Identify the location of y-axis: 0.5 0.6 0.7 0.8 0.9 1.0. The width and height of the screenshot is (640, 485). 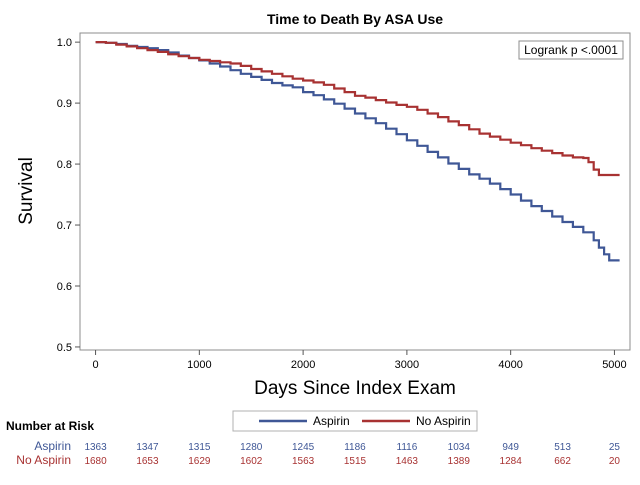
(68, 195).